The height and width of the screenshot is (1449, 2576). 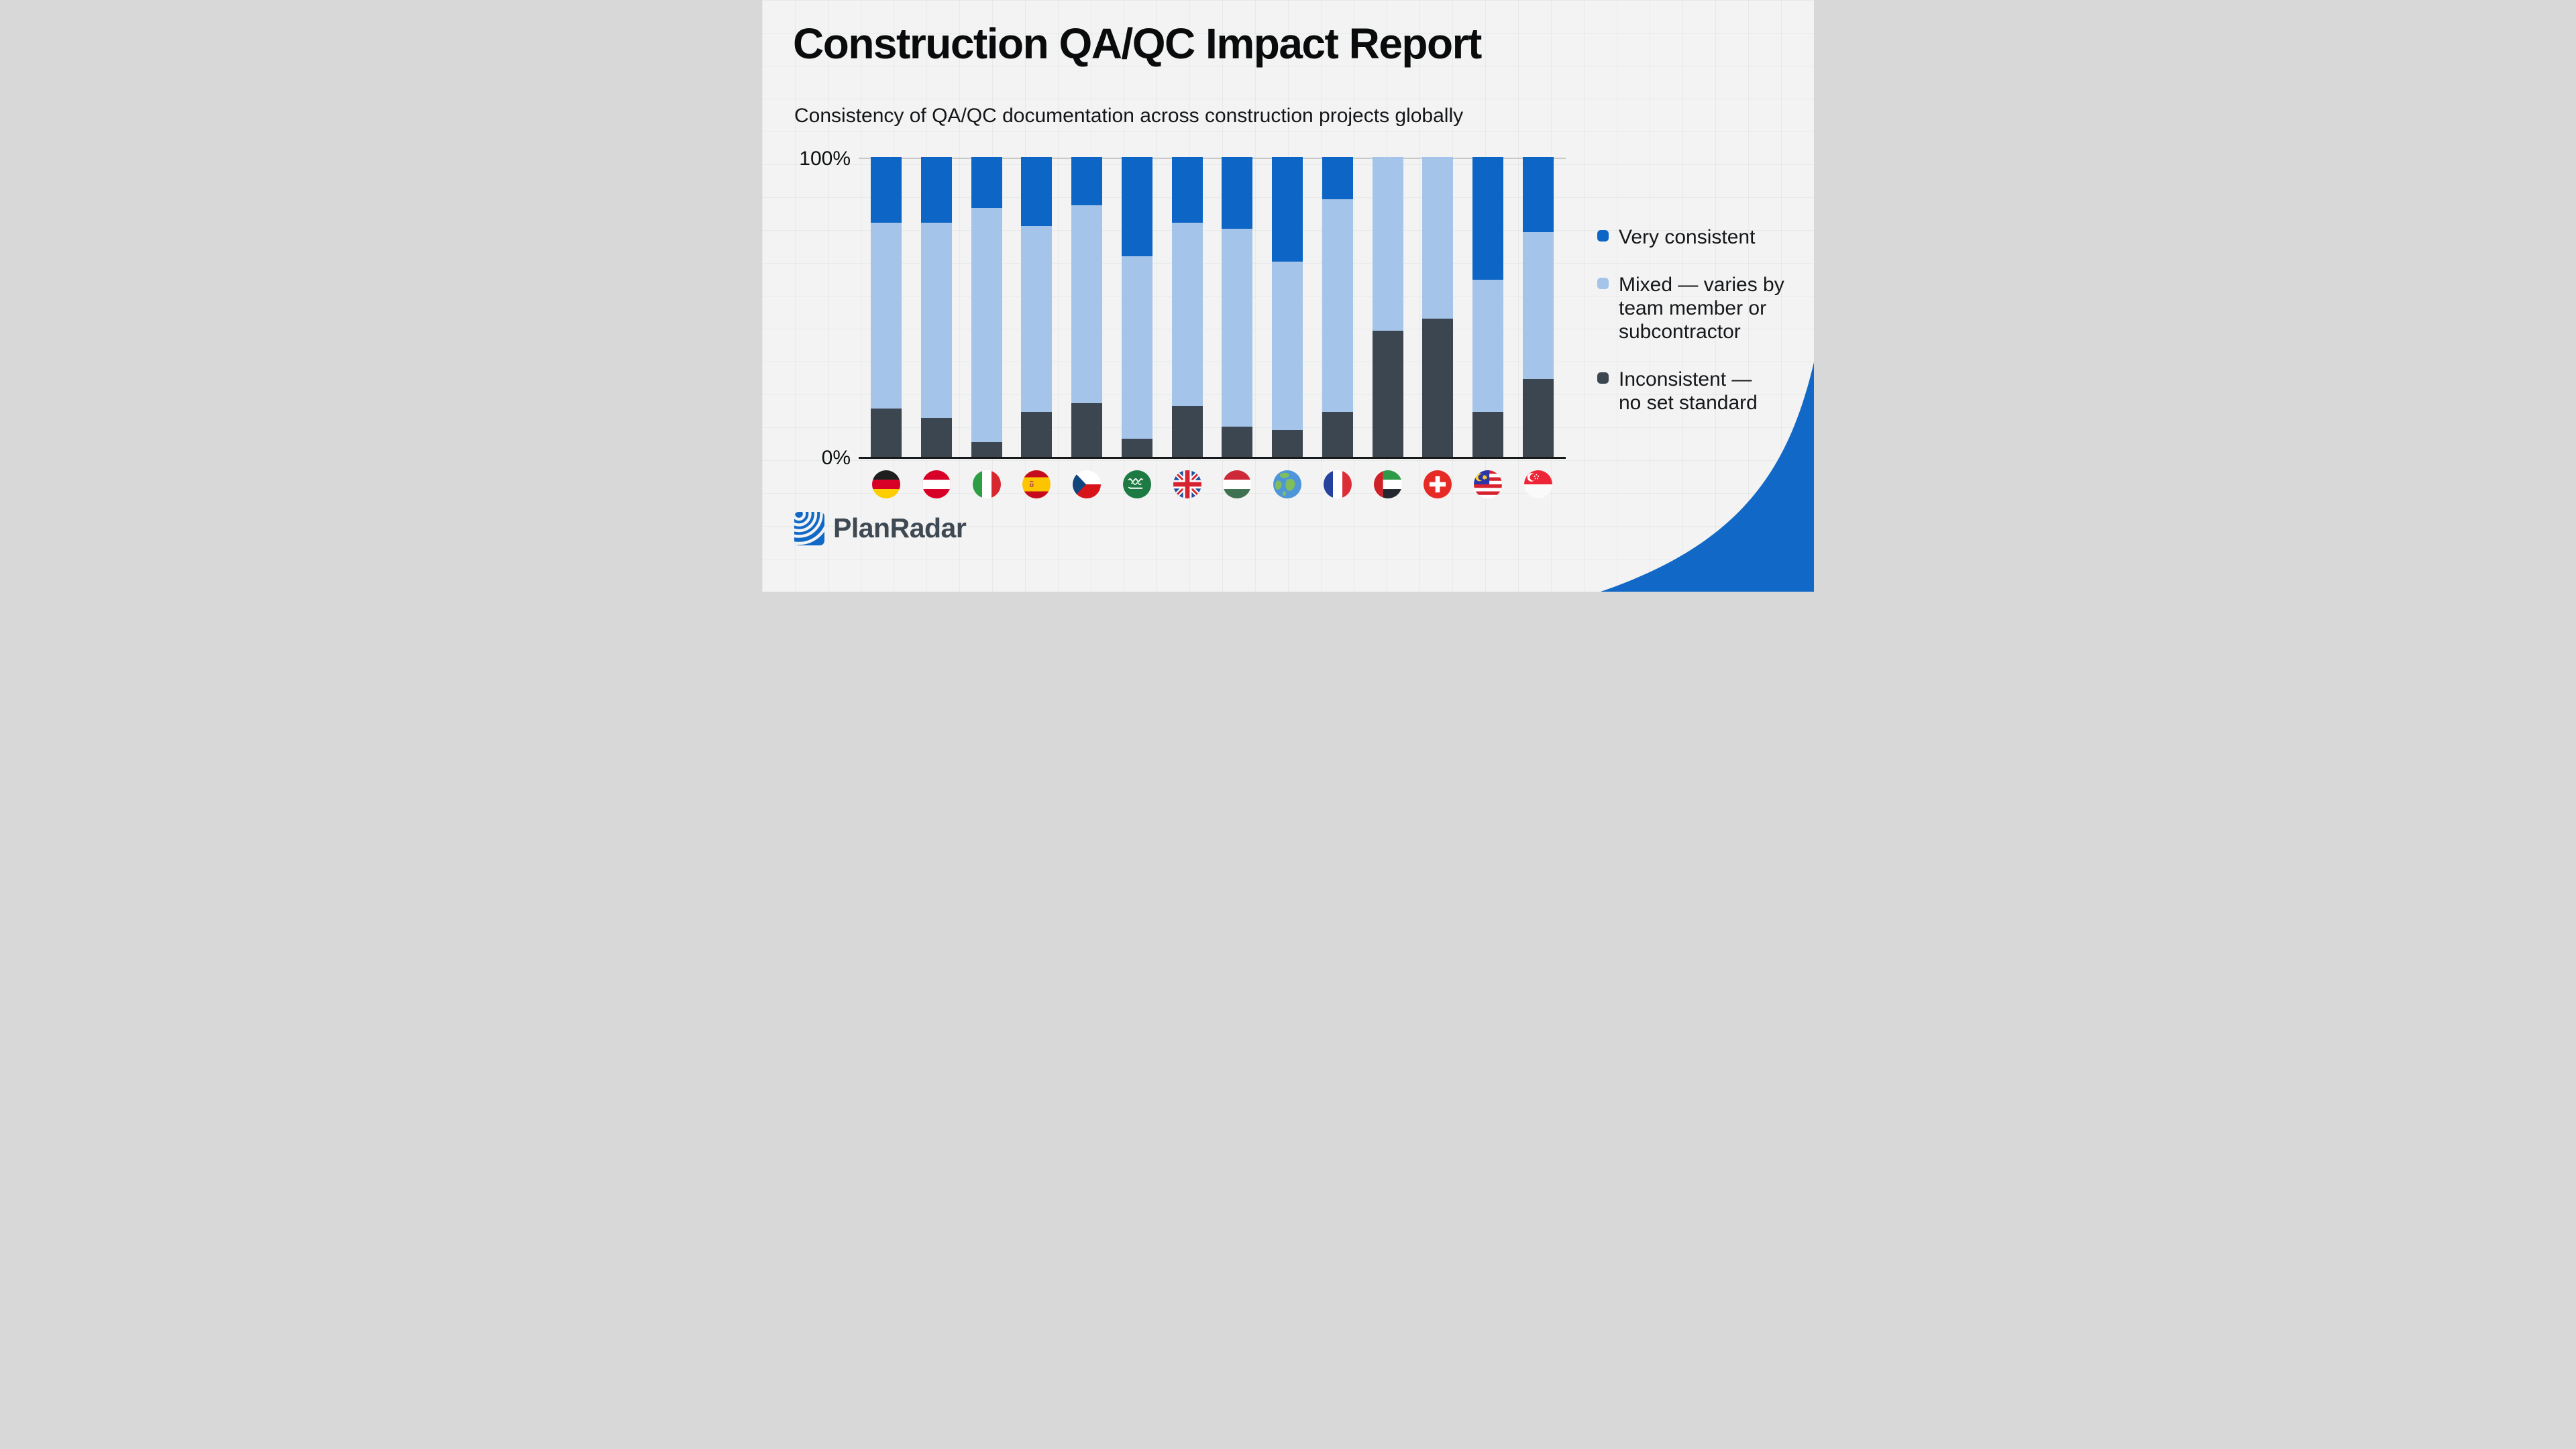 I want to click on bar-switzerland, so click(x=1438, y=307).